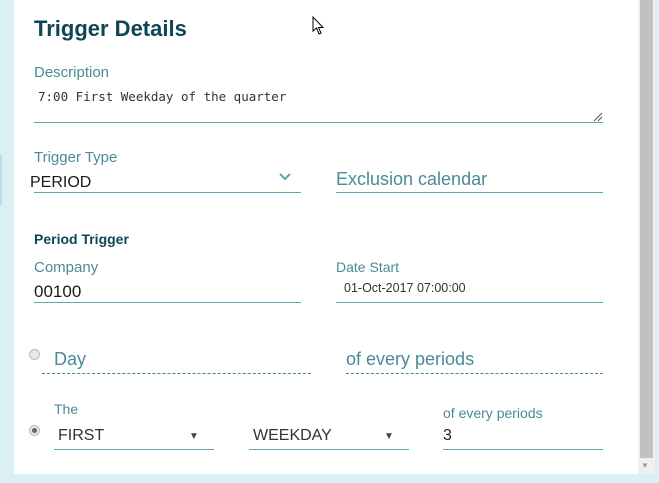 This screenshot has height=483, width=659. I want to click on period-trigger-heading: Period Trigger, so click(81, 239).